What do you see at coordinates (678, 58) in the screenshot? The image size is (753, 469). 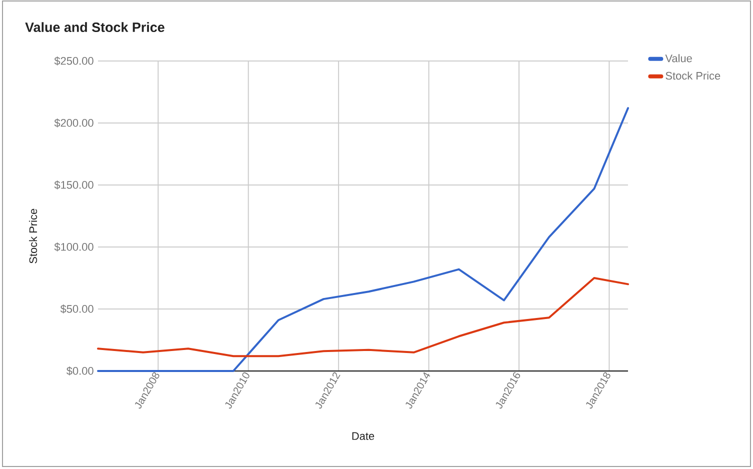 I see `legend-label: Value` at bounding box center [678, 58].